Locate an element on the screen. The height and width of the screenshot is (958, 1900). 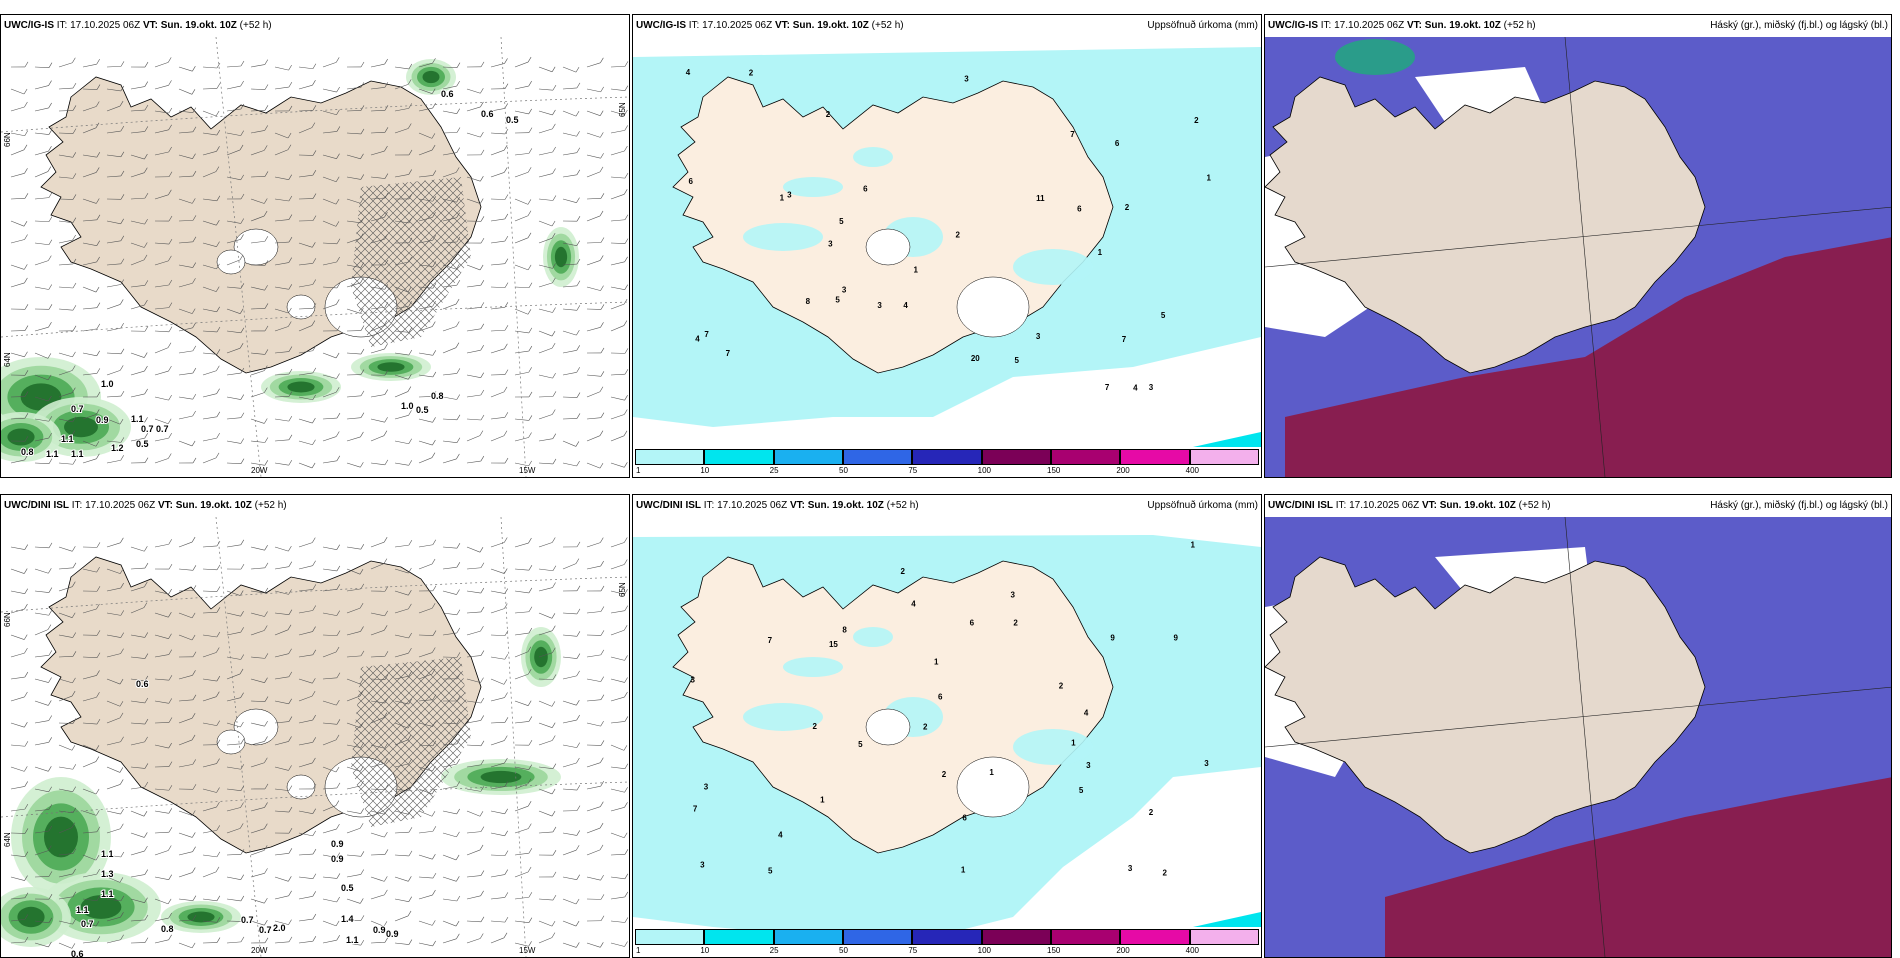
lon-label-20w: 20W is located at coordinates (259, 950).